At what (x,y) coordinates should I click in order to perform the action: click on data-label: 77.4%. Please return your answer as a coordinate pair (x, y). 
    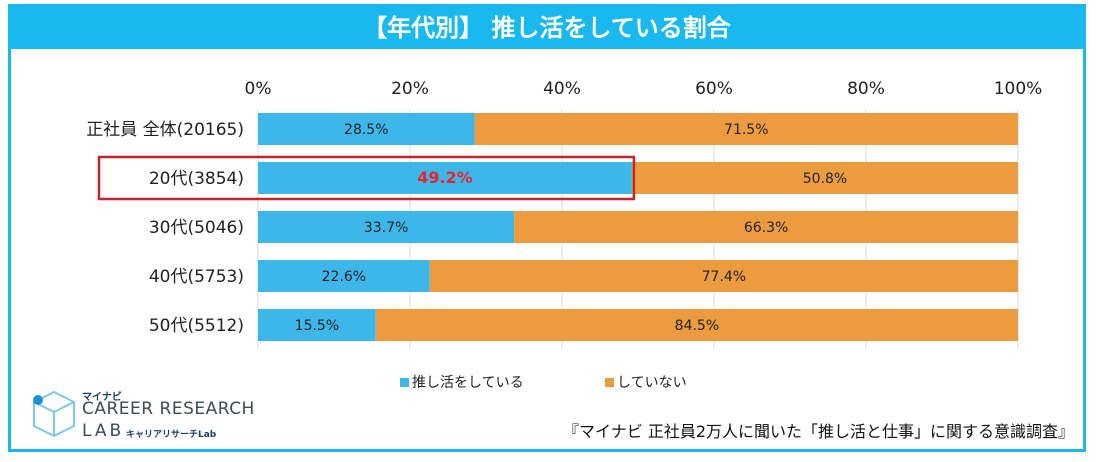
    Looking at the image, I should click on (724, 277).